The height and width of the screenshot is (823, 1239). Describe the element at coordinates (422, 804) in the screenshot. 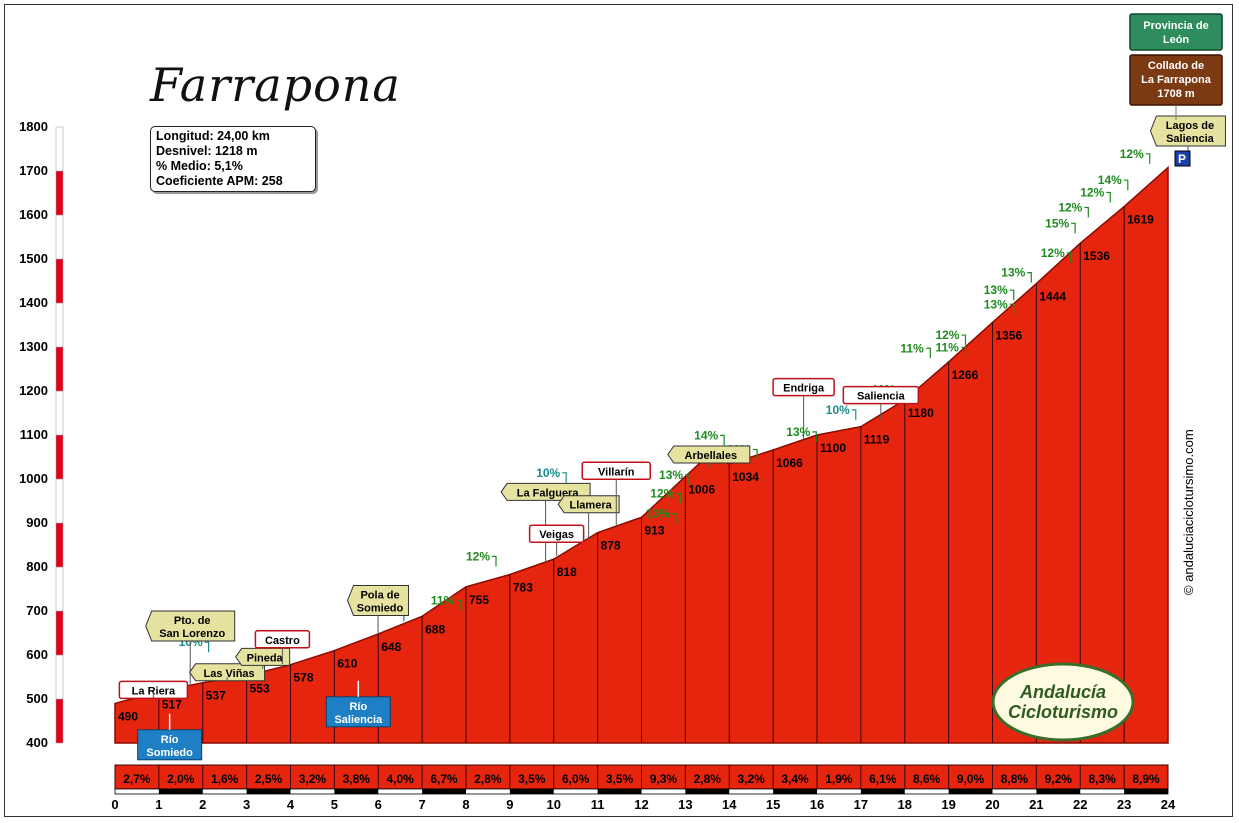

I see `x-tick-label: 7` at that location.